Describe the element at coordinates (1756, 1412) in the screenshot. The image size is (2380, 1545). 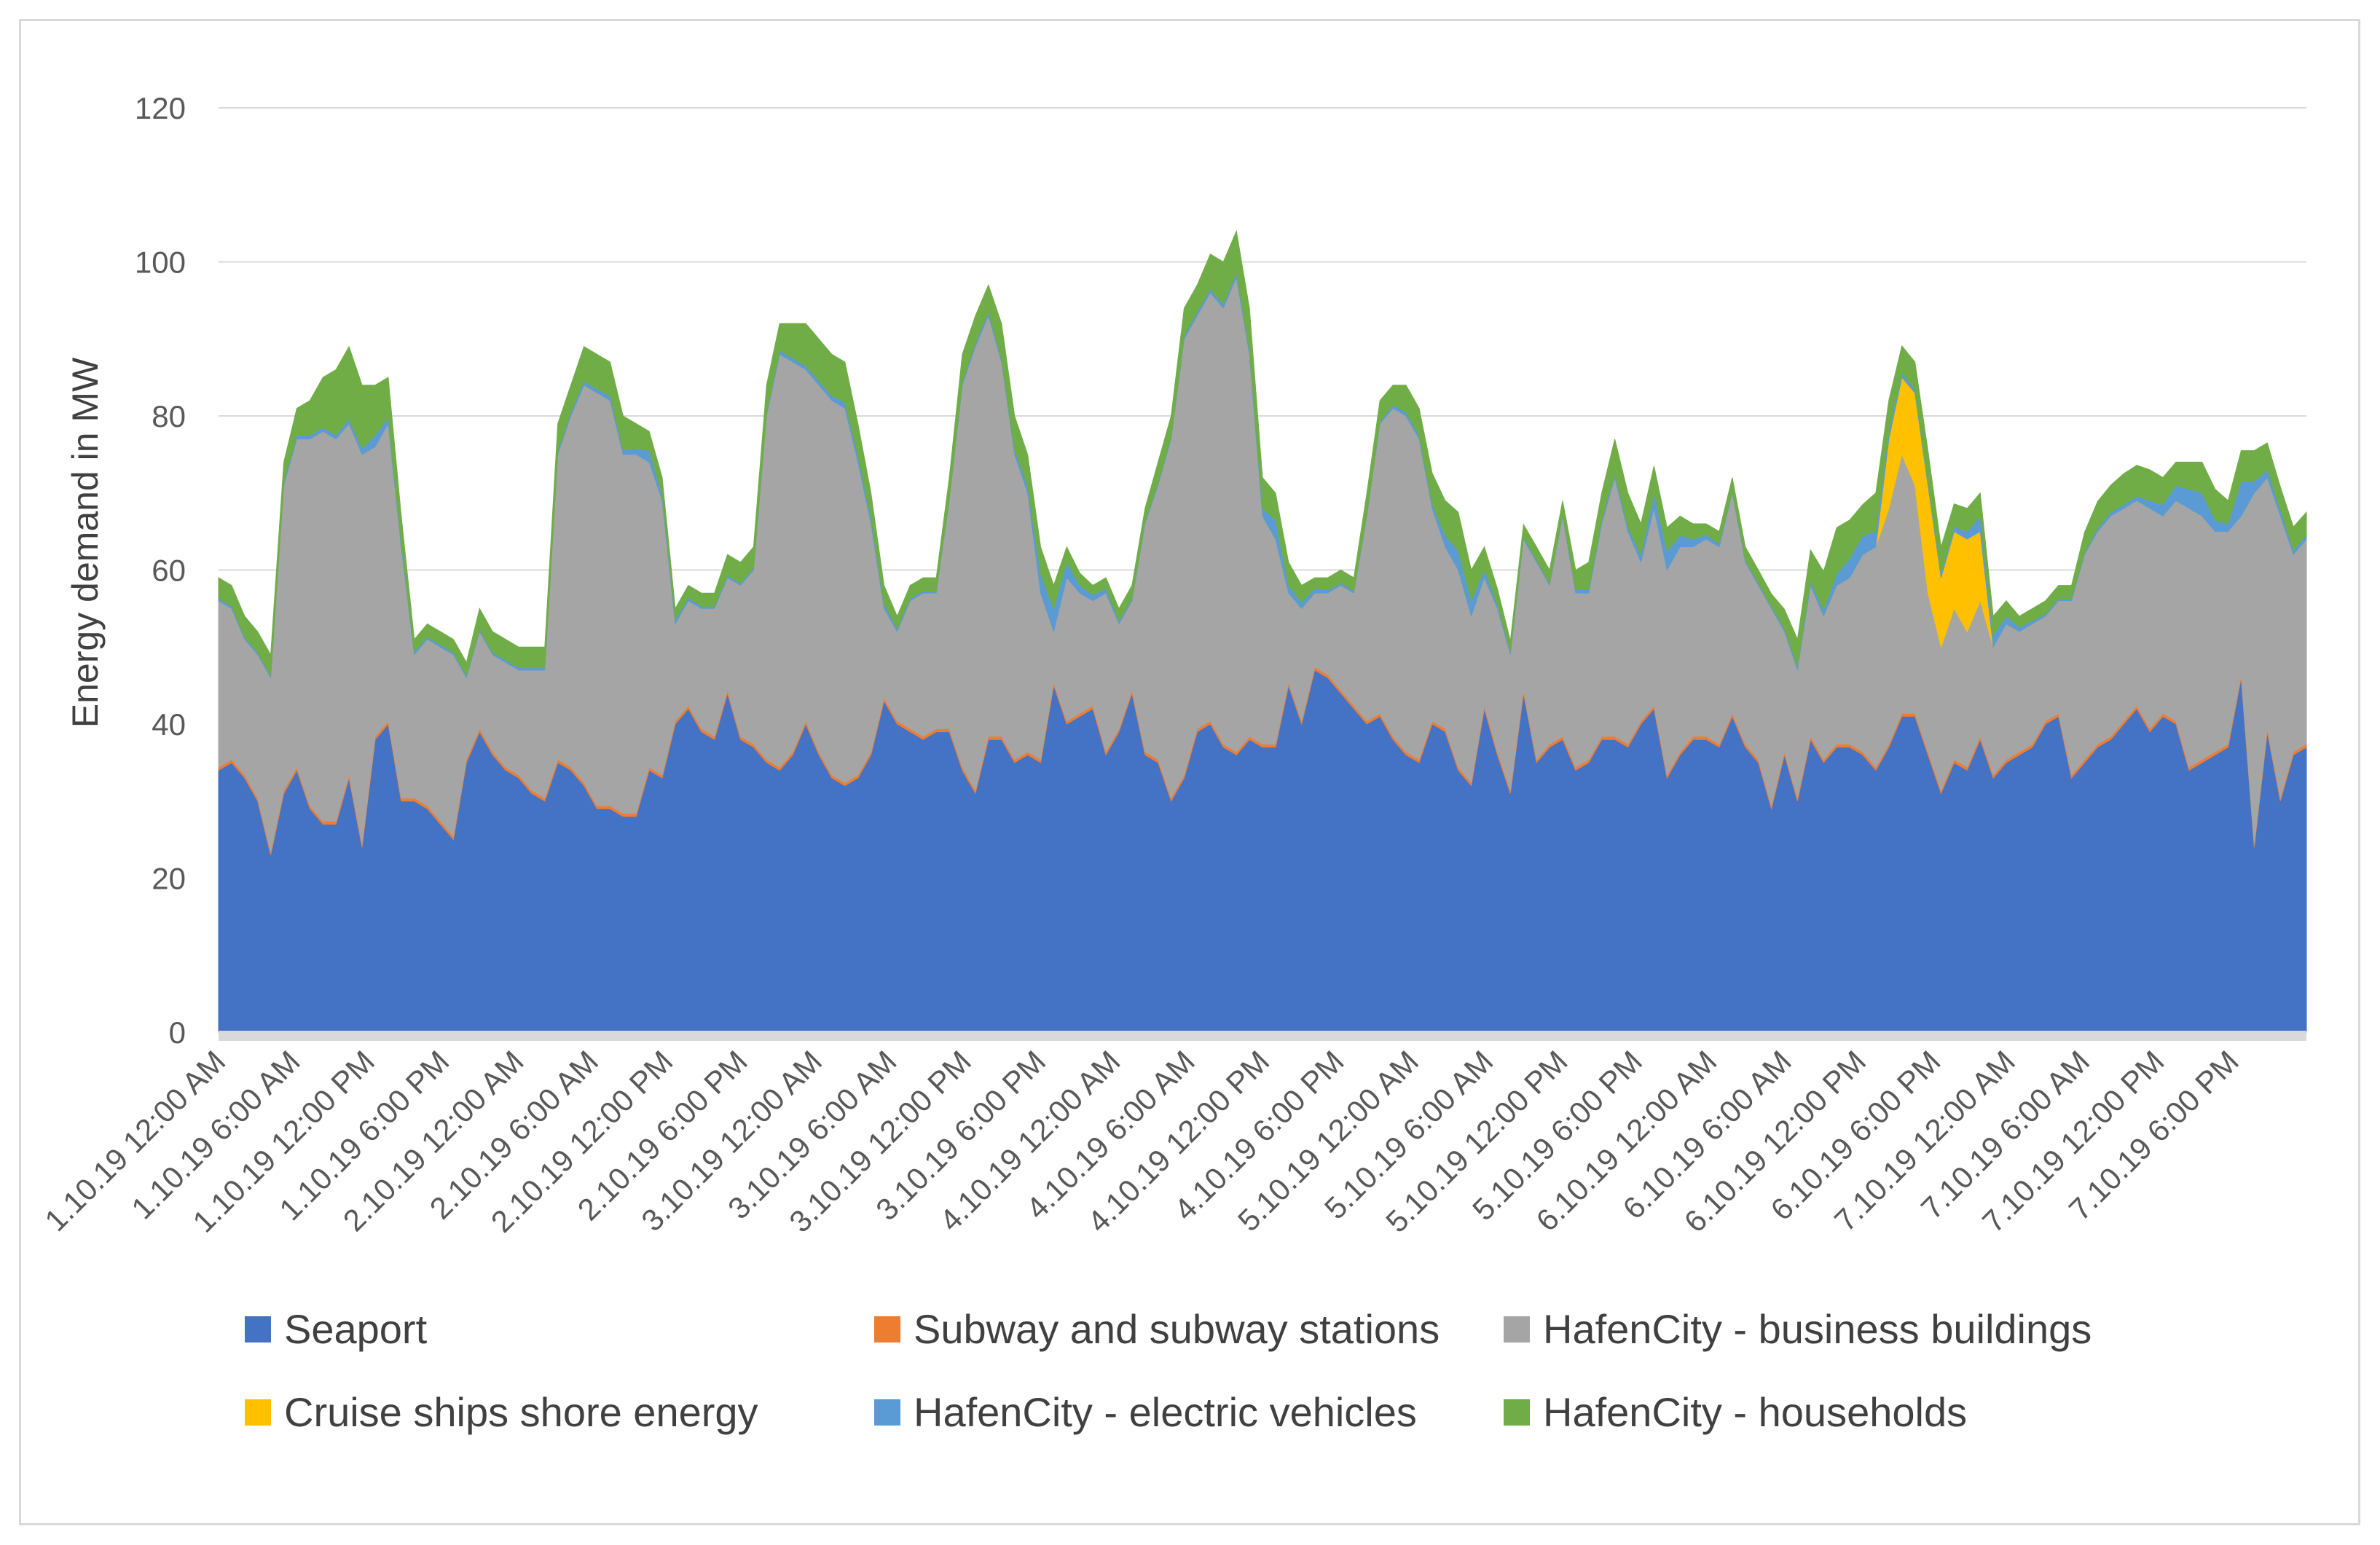
I see `legend-label: HafenCity - households` at that location.